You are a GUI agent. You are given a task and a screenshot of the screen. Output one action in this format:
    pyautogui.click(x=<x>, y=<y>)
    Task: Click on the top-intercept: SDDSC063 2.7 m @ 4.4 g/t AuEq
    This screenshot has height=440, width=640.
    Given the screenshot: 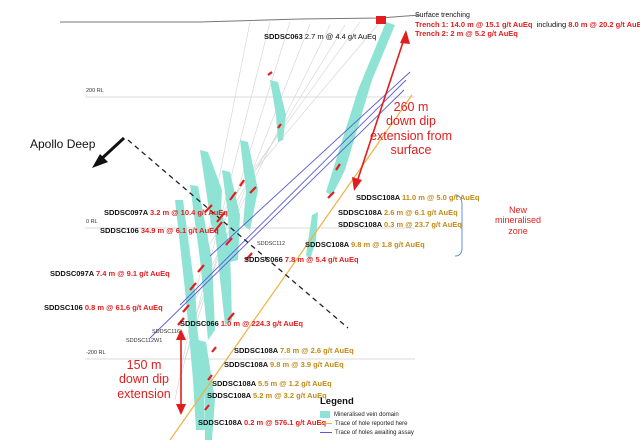 What is the action you would take?
    pyautogui.click(x=320, y=37)
    